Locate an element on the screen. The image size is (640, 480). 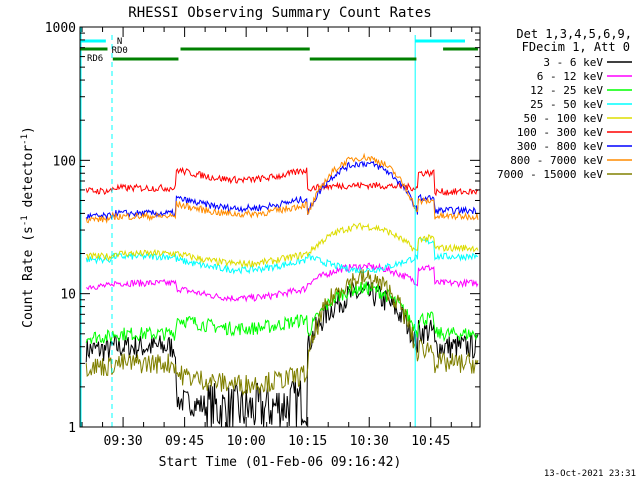
x-tick-label: 09:30 is located at coordinates (123, 441).